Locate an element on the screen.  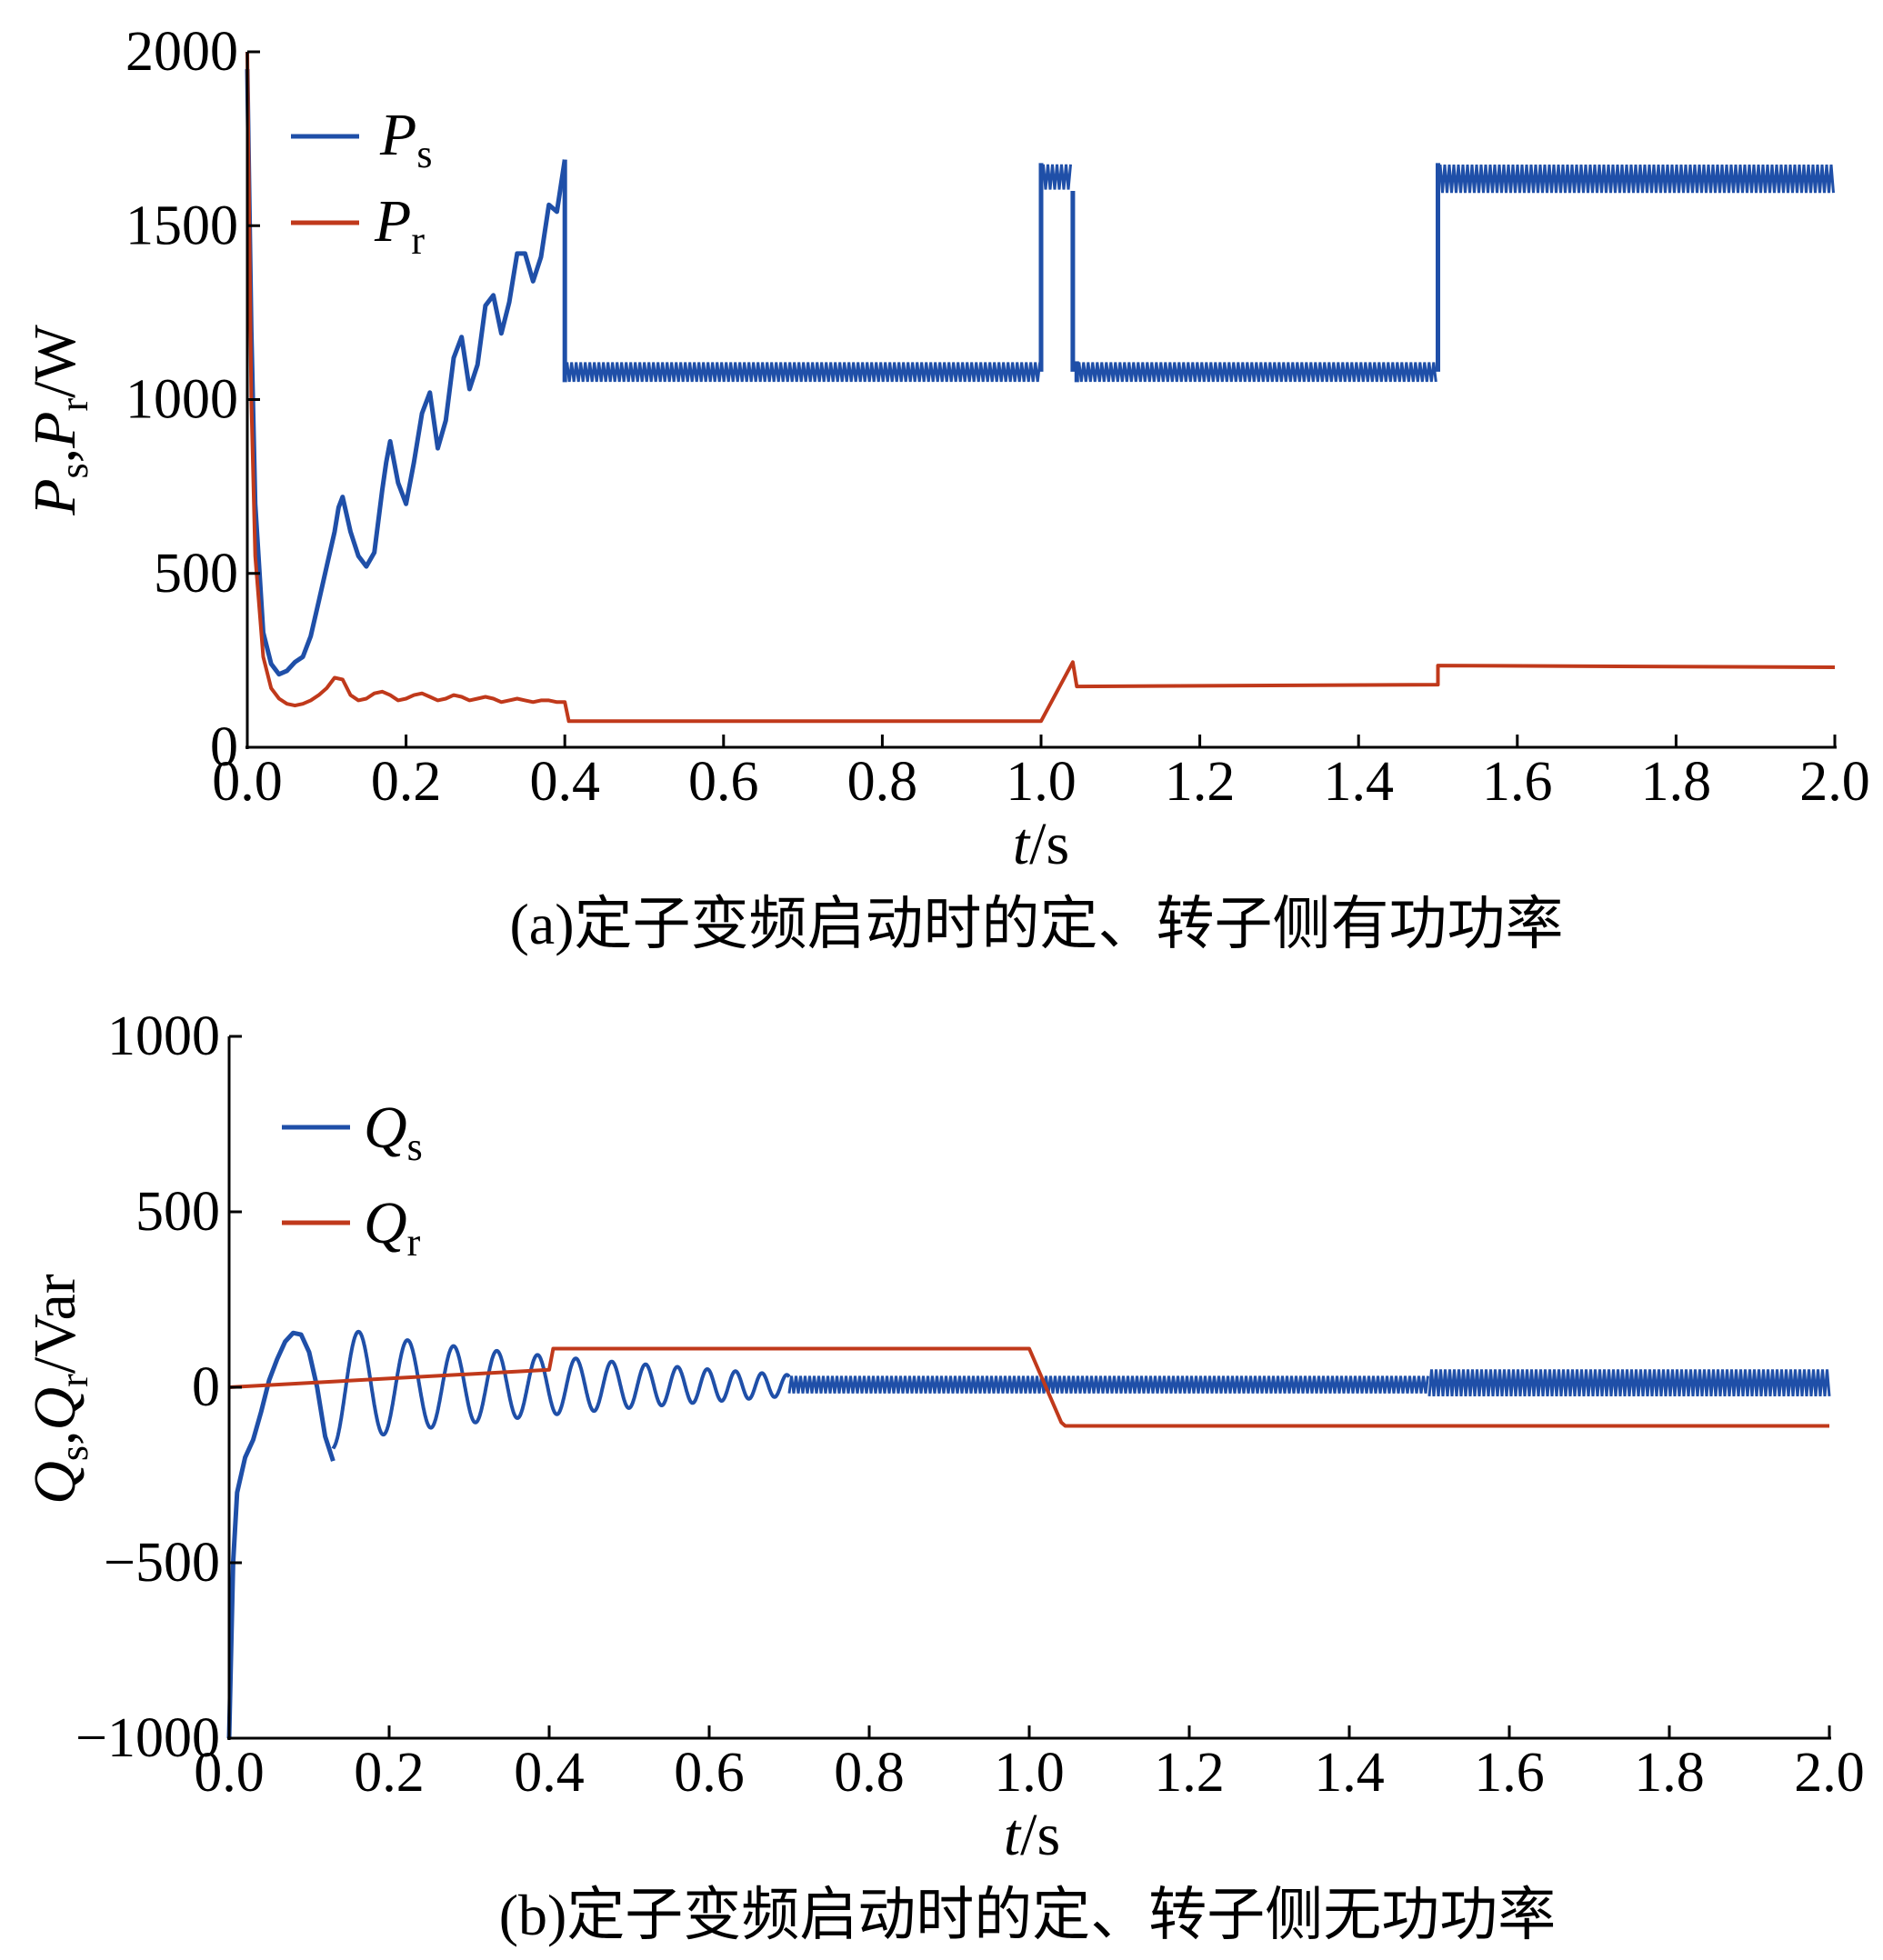
legend-ps-label: Ps is located at coordinates (405, 139).